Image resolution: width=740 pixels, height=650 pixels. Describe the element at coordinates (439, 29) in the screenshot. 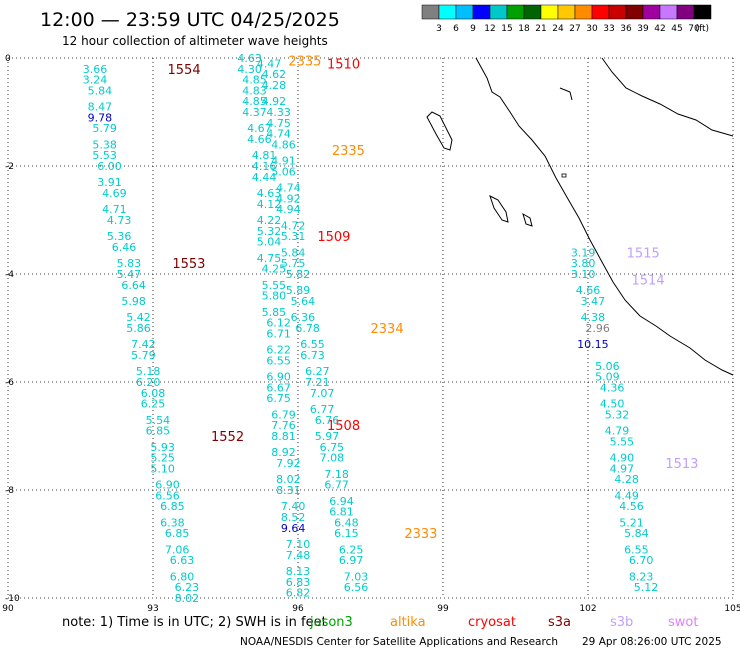

I see `colorbar-label: 3` at that location.